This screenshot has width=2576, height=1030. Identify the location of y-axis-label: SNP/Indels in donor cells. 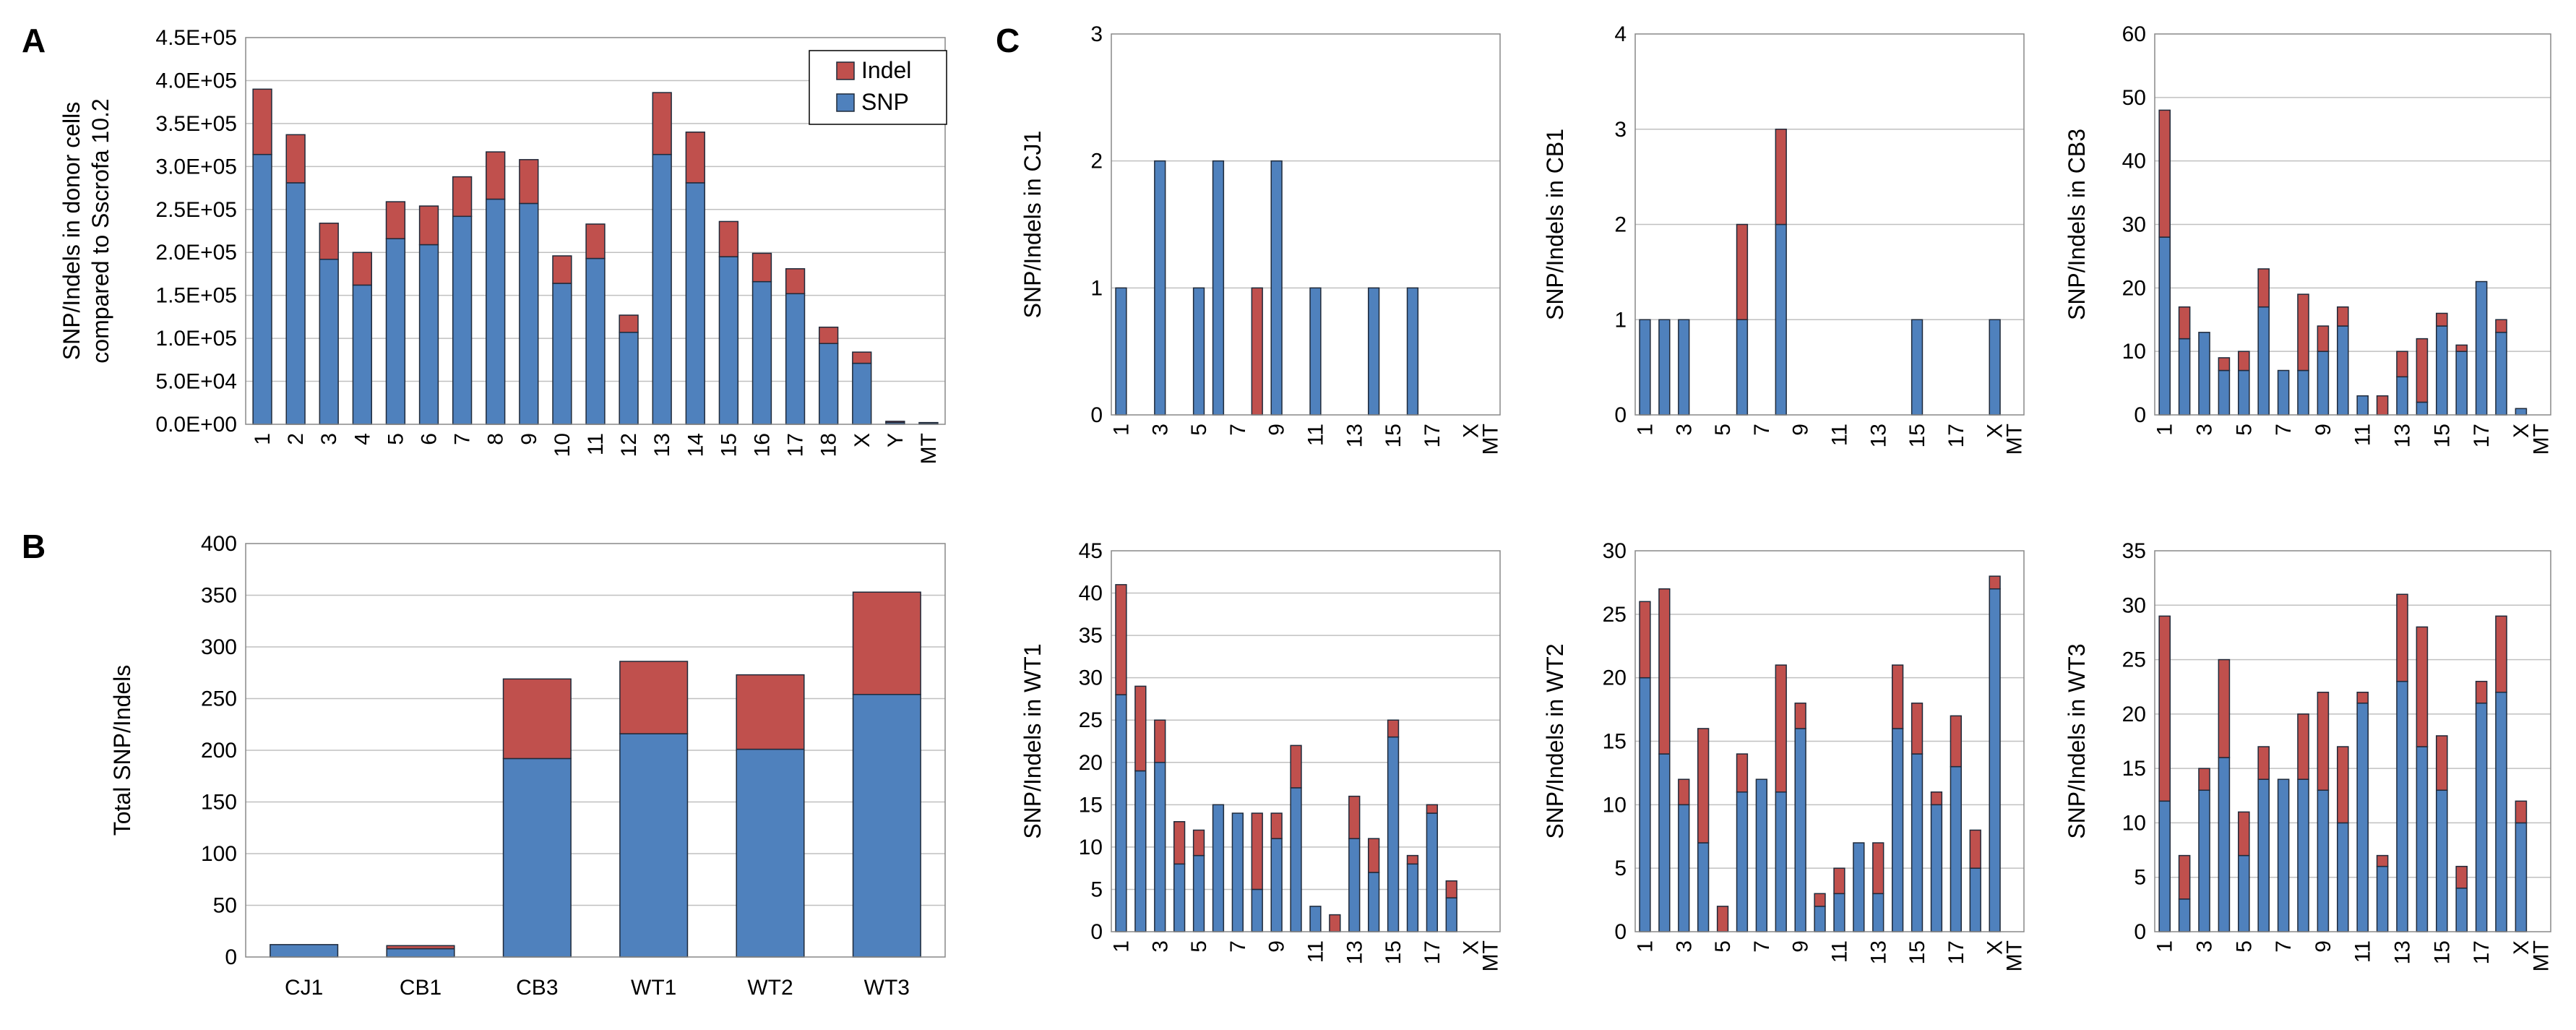
(72, 231).